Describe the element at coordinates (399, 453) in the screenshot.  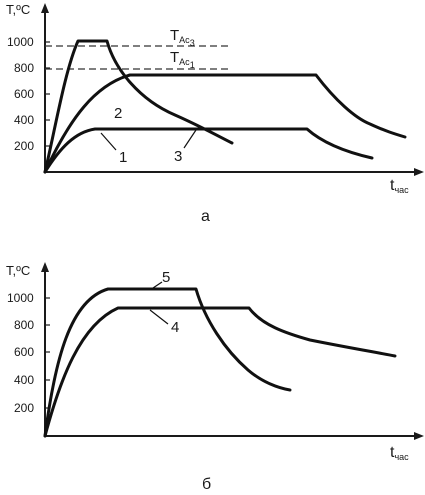
I see `bottom-x-axis-label: tчас` at that location.